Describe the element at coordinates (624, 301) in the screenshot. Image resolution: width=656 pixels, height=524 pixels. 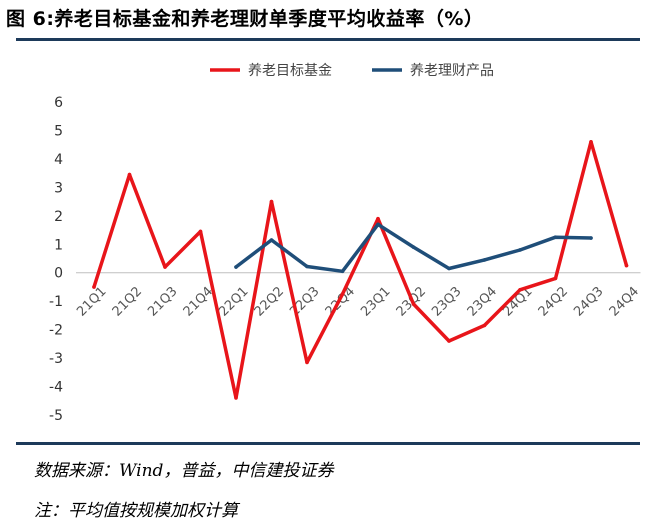
I see `x-tick-label: 24Q4` at that location.